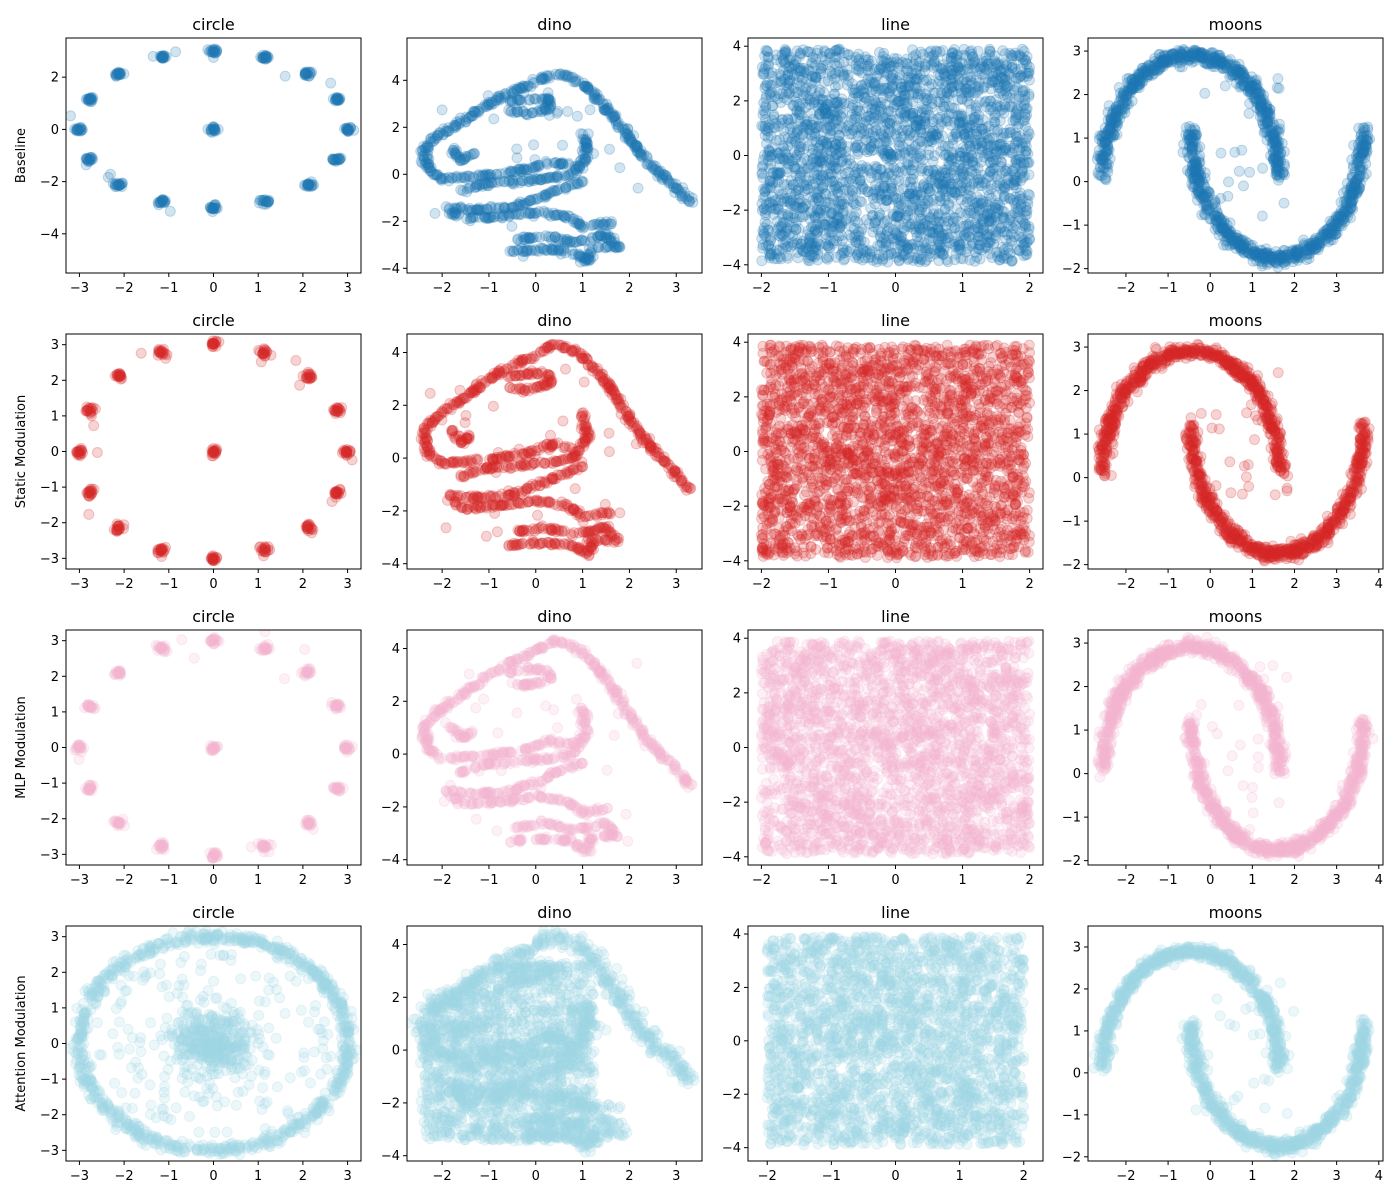 Image resolution: width=1400 pixels, height=1200 pixels. I want to click on y-tick-label: 0, so click(737, 156).